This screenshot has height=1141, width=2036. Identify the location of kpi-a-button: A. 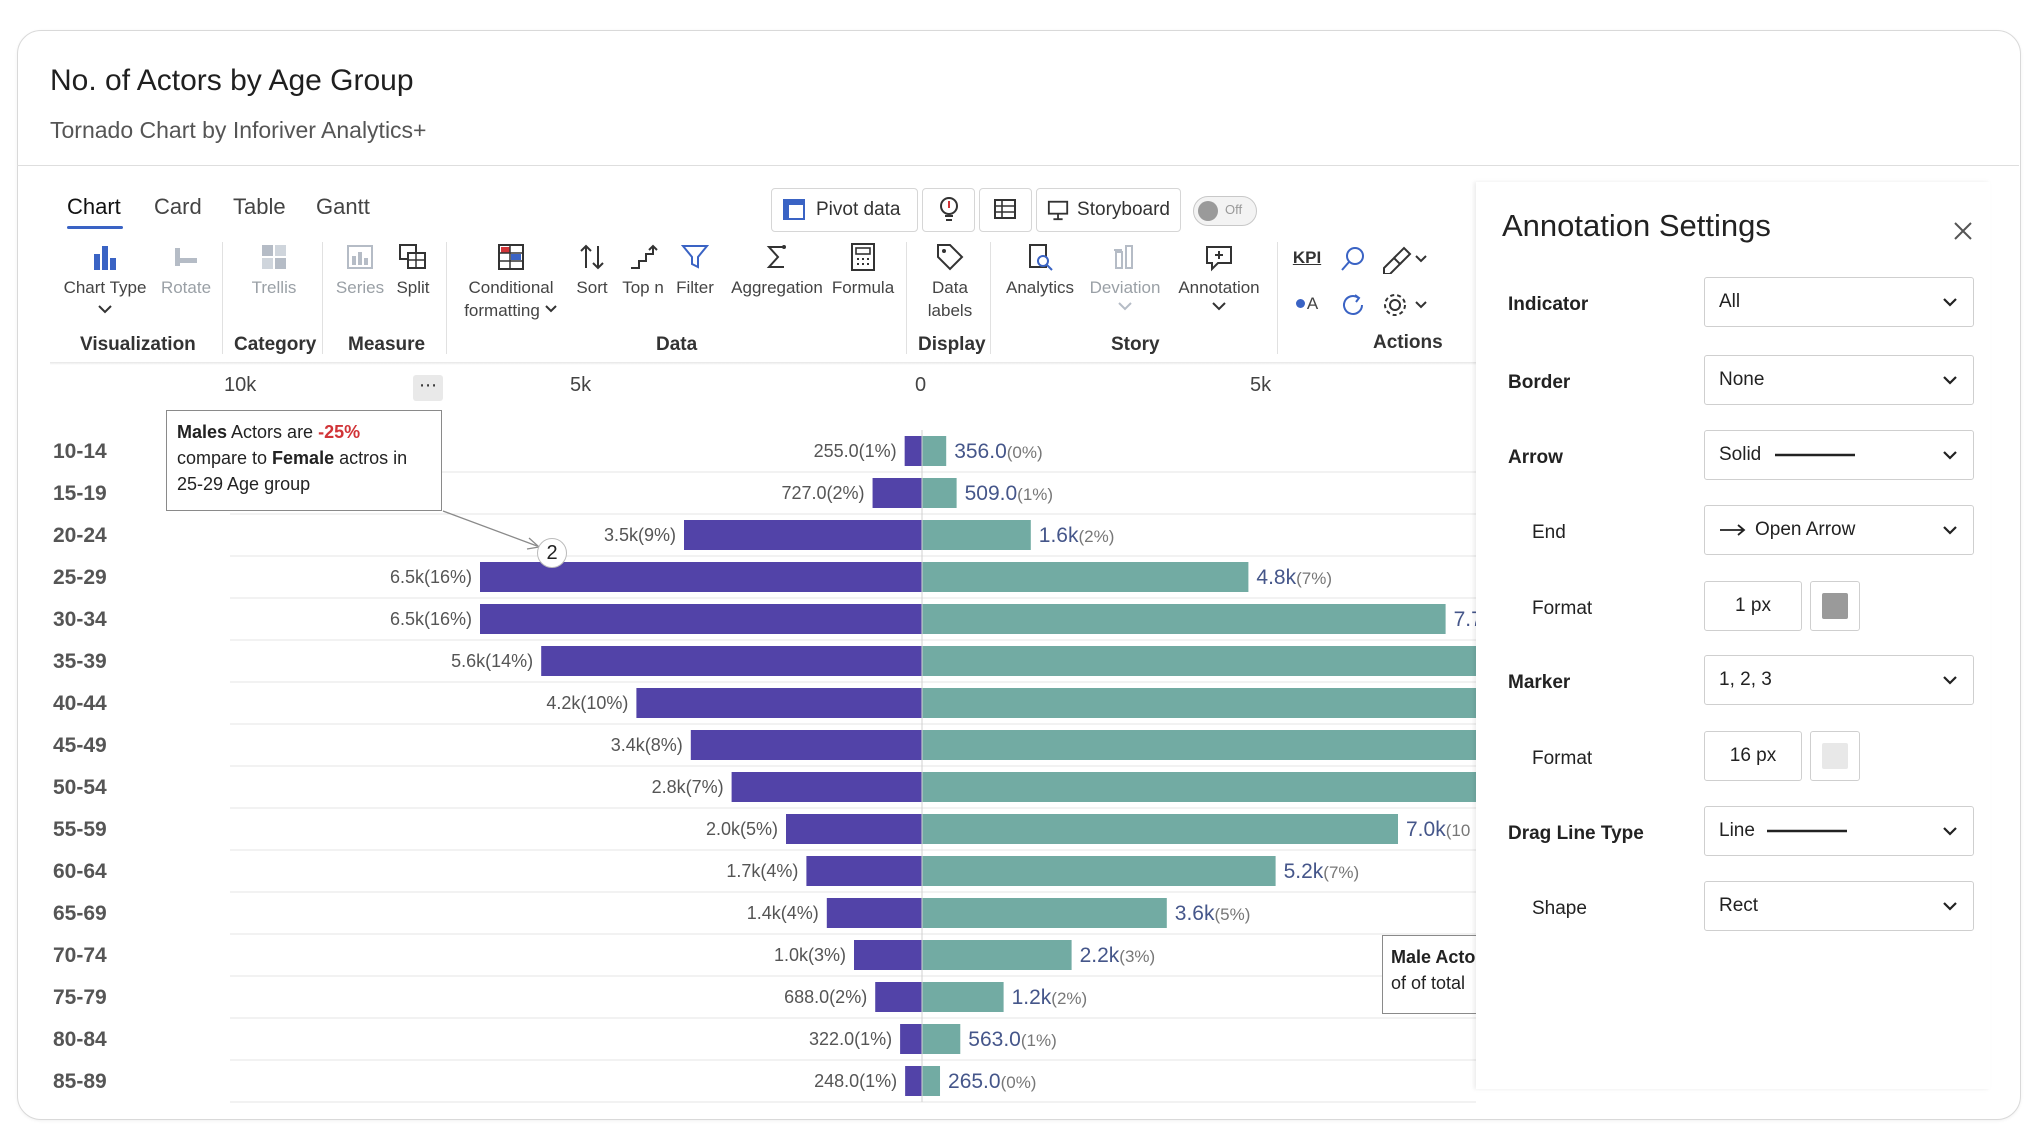
(1307, 303).